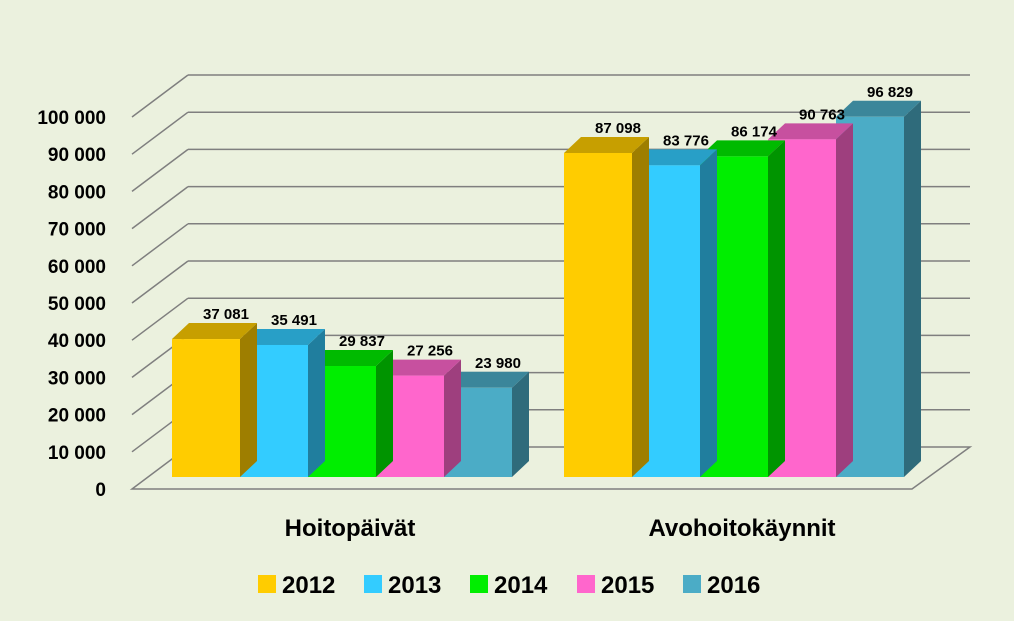 This screenshot has height=621, width=1014. I want to click on data-label: 23 980, so click(498, 363).